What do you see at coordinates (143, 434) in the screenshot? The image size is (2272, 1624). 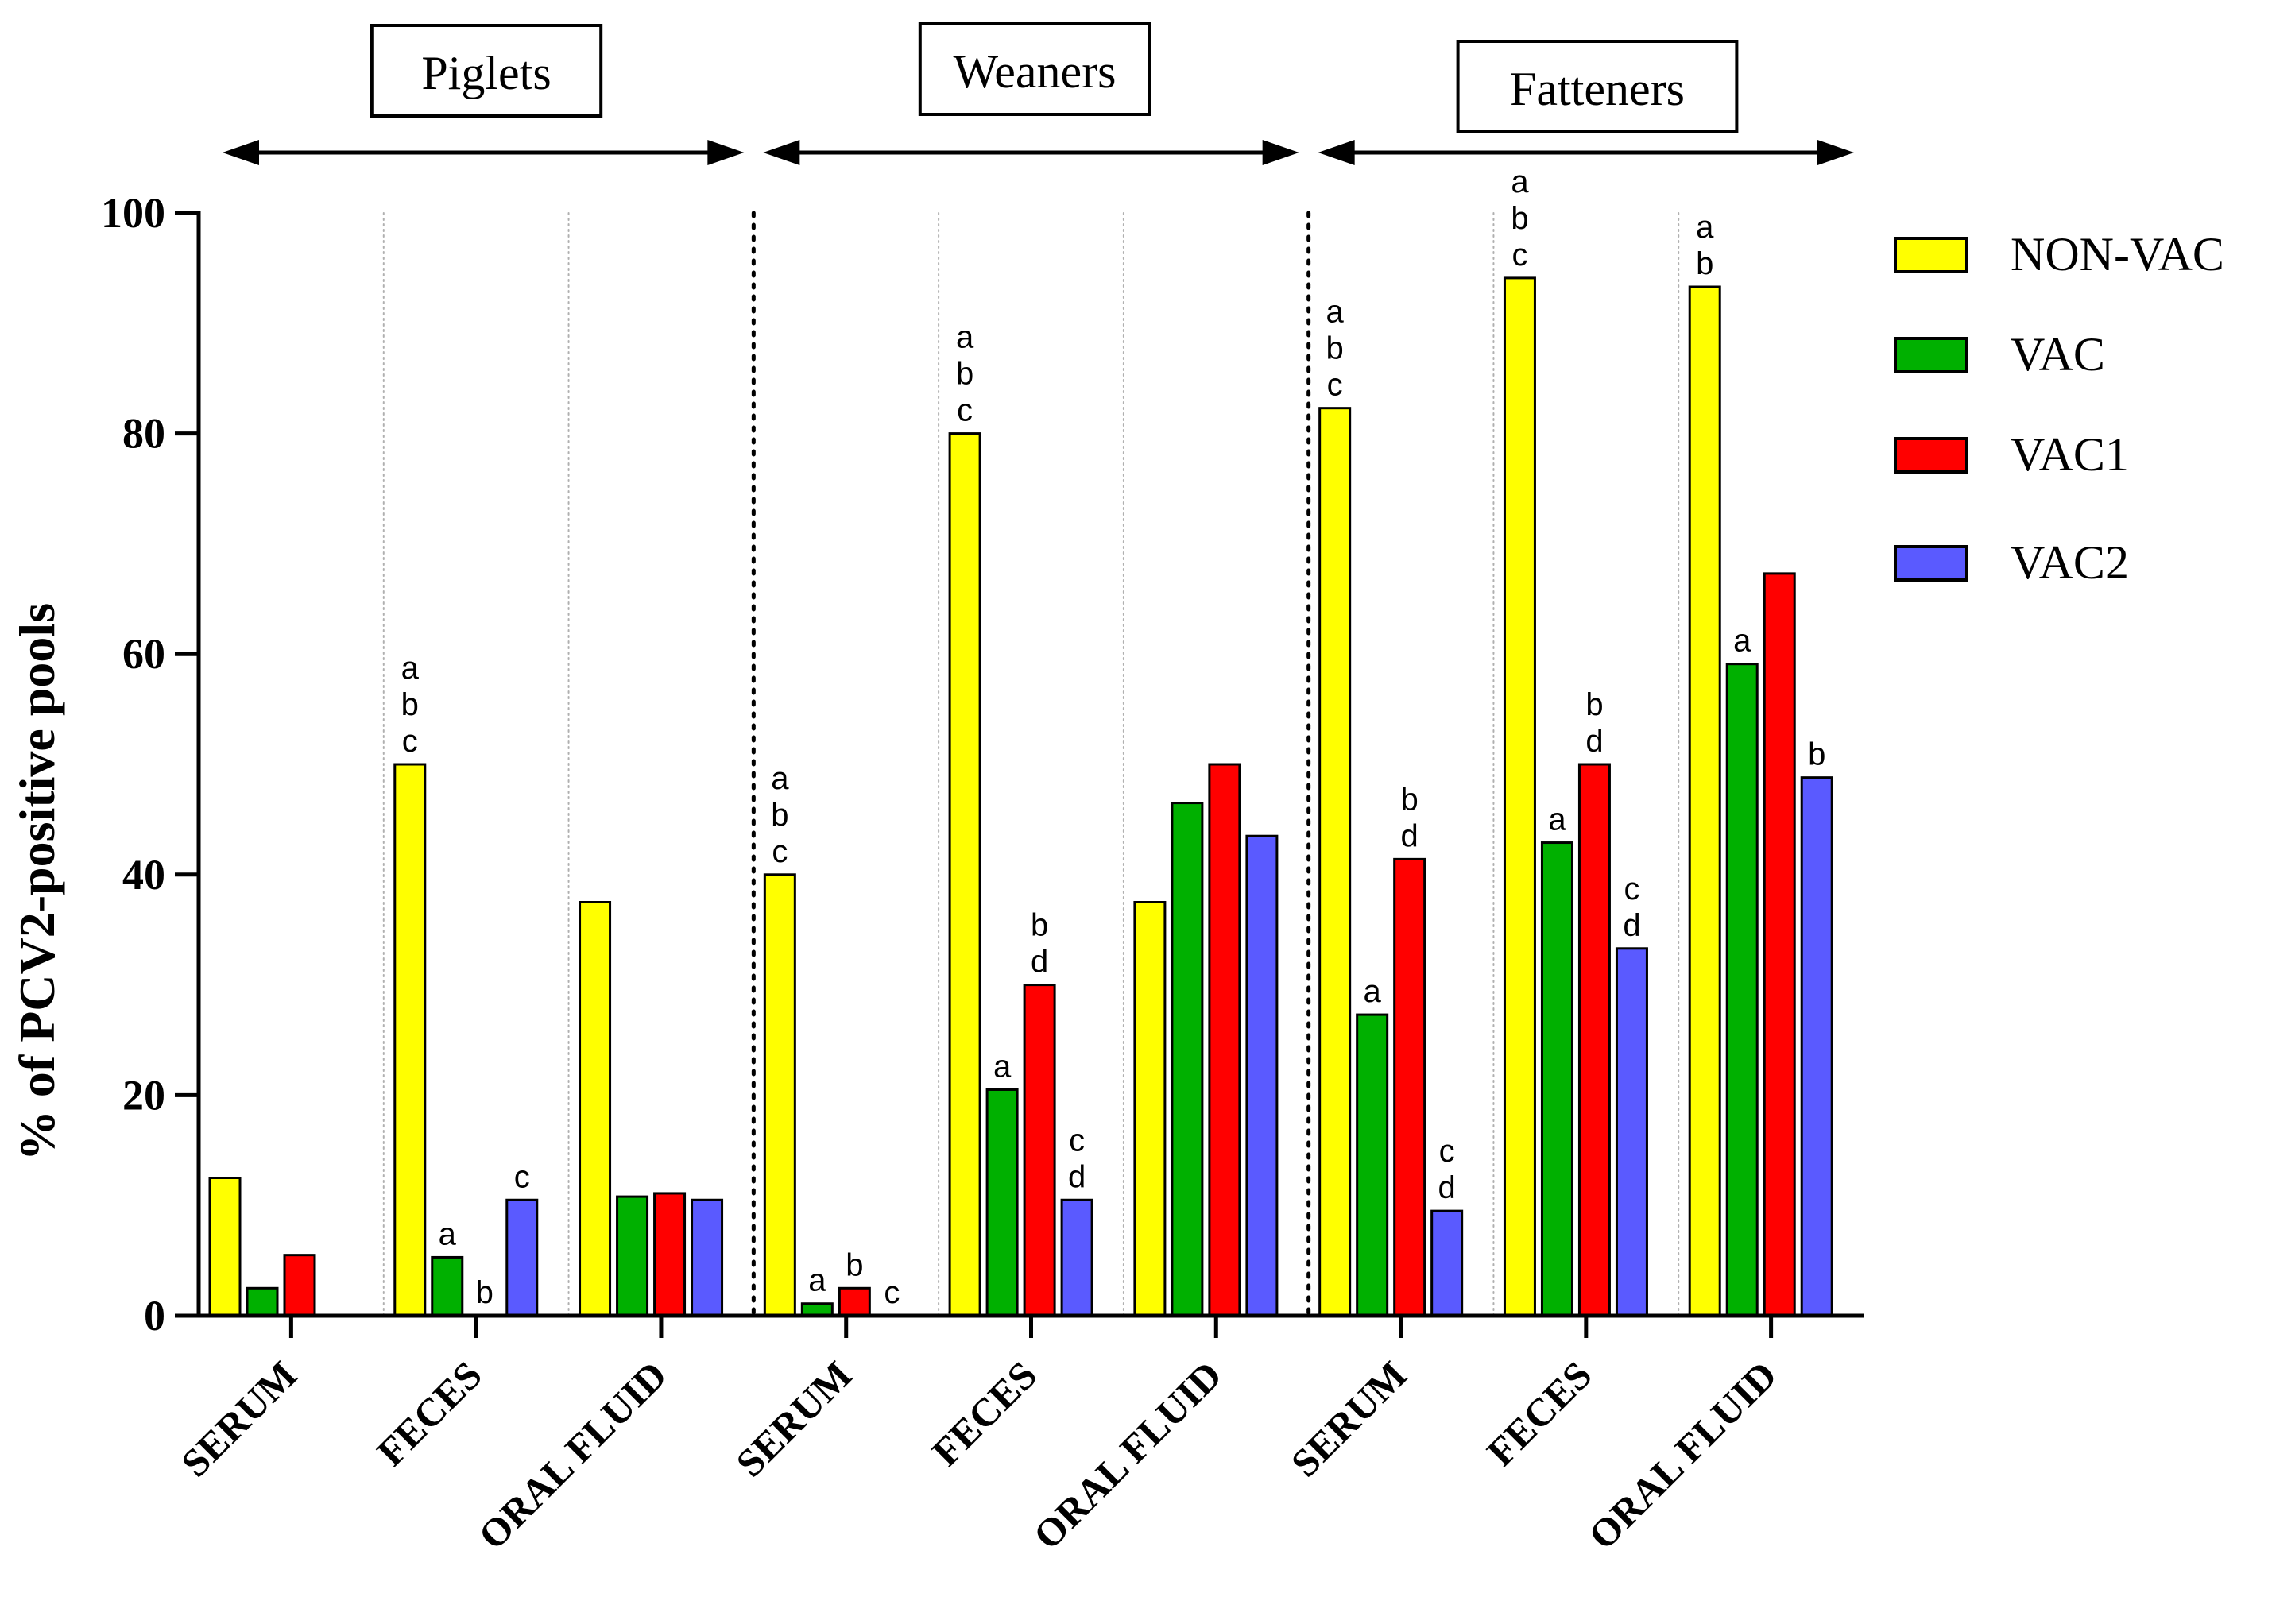 I see `y-tick-label: 80` at bounding box center [143, 434].